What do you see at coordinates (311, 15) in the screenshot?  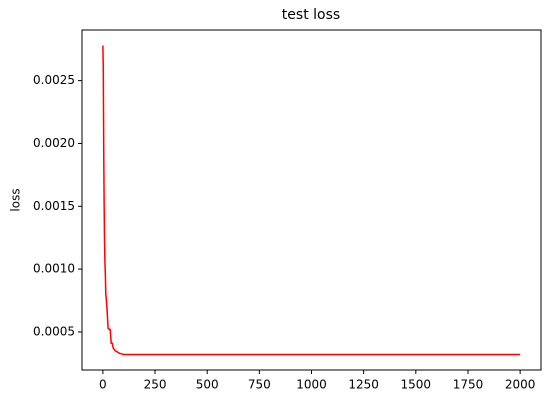 I see `chart-title: test loss` at bounding box center [311, 15].